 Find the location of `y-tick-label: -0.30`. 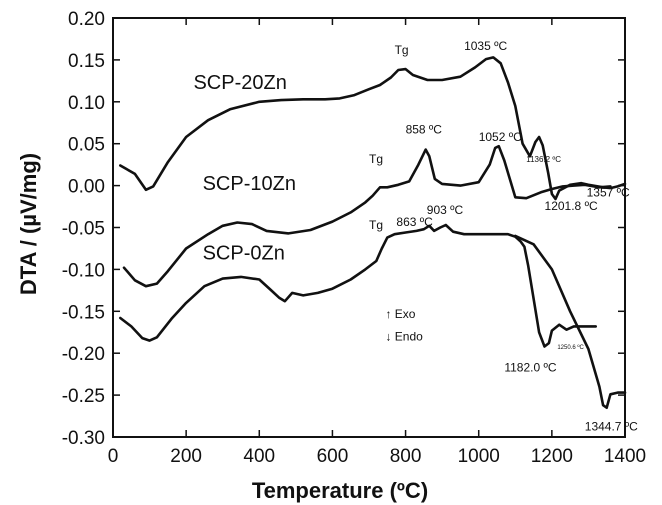

y-tick-label: -0.30 is located at coordinates (83, 438).